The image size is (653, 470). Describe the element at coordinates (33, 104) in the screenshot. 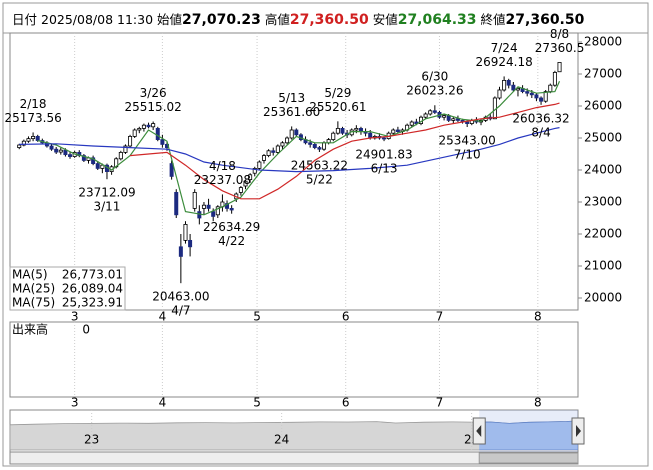

I see `annotation-date: 2/18` at that location.